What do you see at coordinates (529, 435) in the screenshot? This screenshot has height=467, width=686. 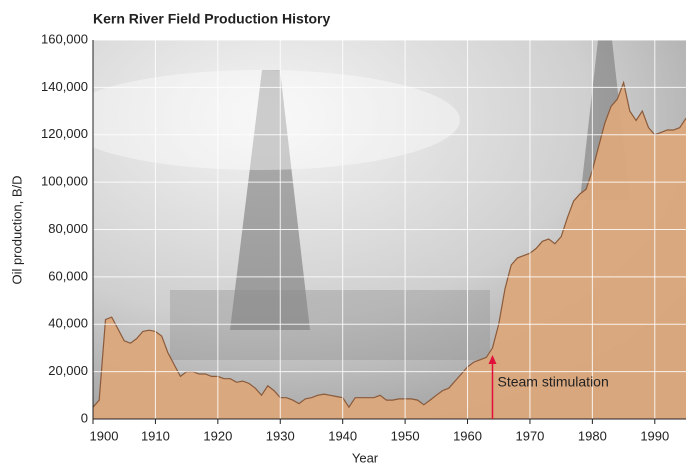 I see `x-tick-label: 1970` at bounding box center [529, 435].